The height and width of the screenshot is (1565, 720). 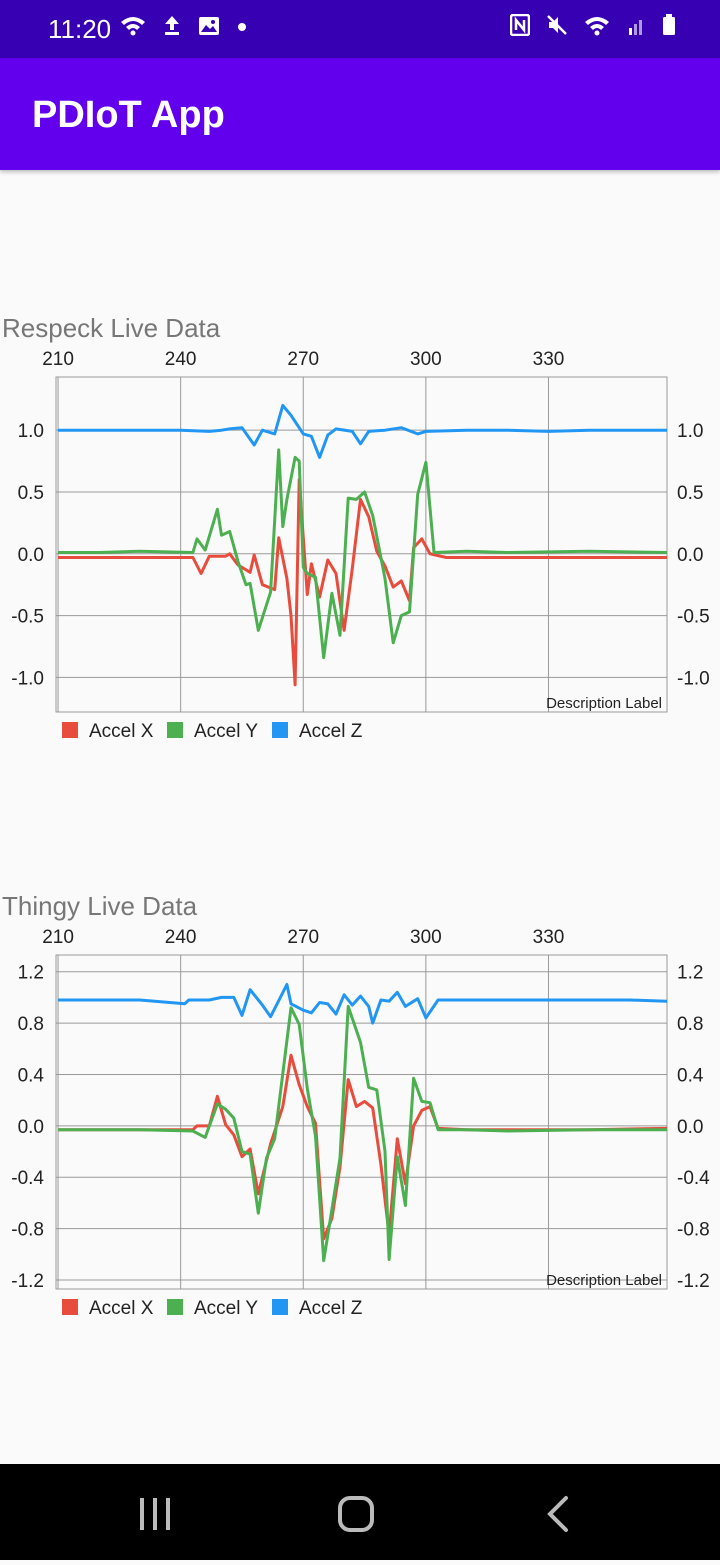 What do you see at coordinates (217, 28) in the screenshot?
I see `image-icon` at bounding box center [217, 28].